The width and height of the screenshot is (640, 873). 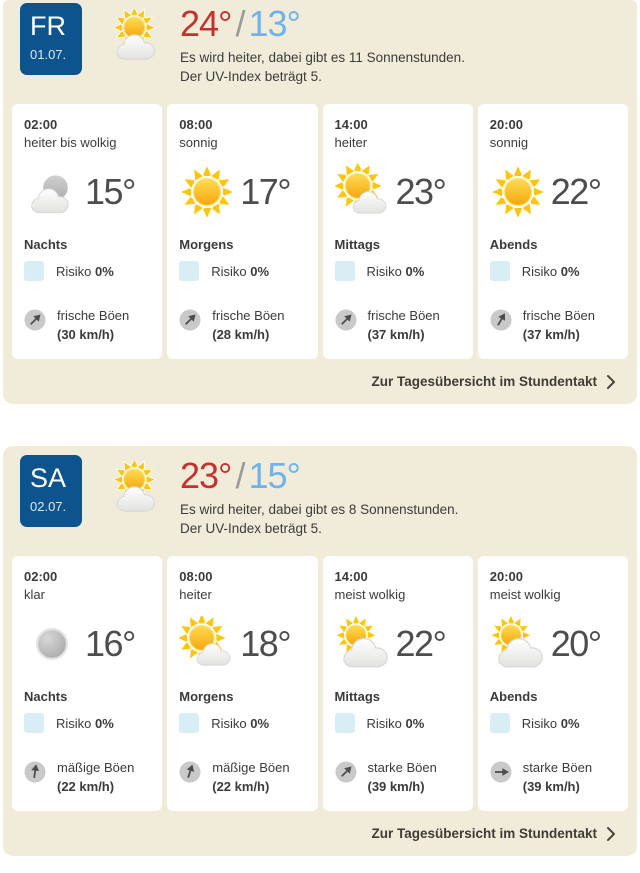 I want to click on hour-slot: 02:00 klar 16° Nachts Risiko 0% mäßige, so click(x=87, y=683).